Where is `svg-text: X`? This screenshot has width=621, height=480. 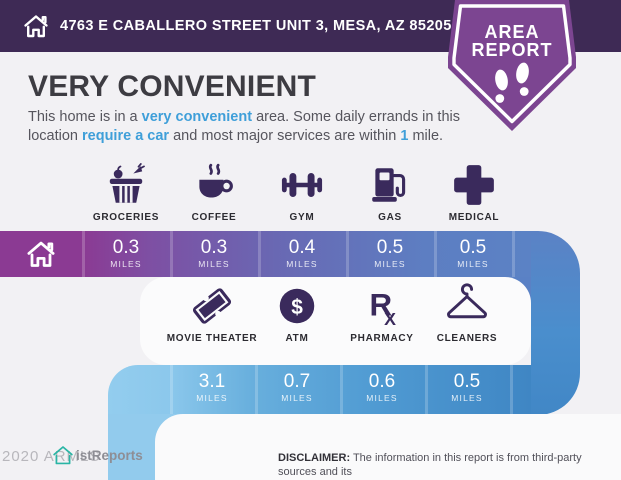 svg-text: X is located at coordinates (390, 319).